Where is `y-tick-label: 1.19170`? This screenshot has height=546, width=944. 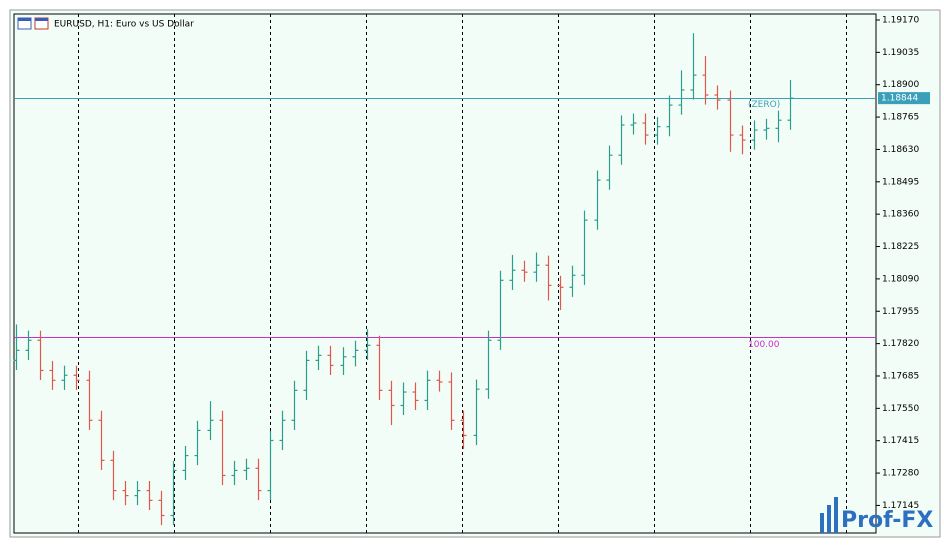 y-tick-label: 1.19170 is located at coordinates (900, 20).